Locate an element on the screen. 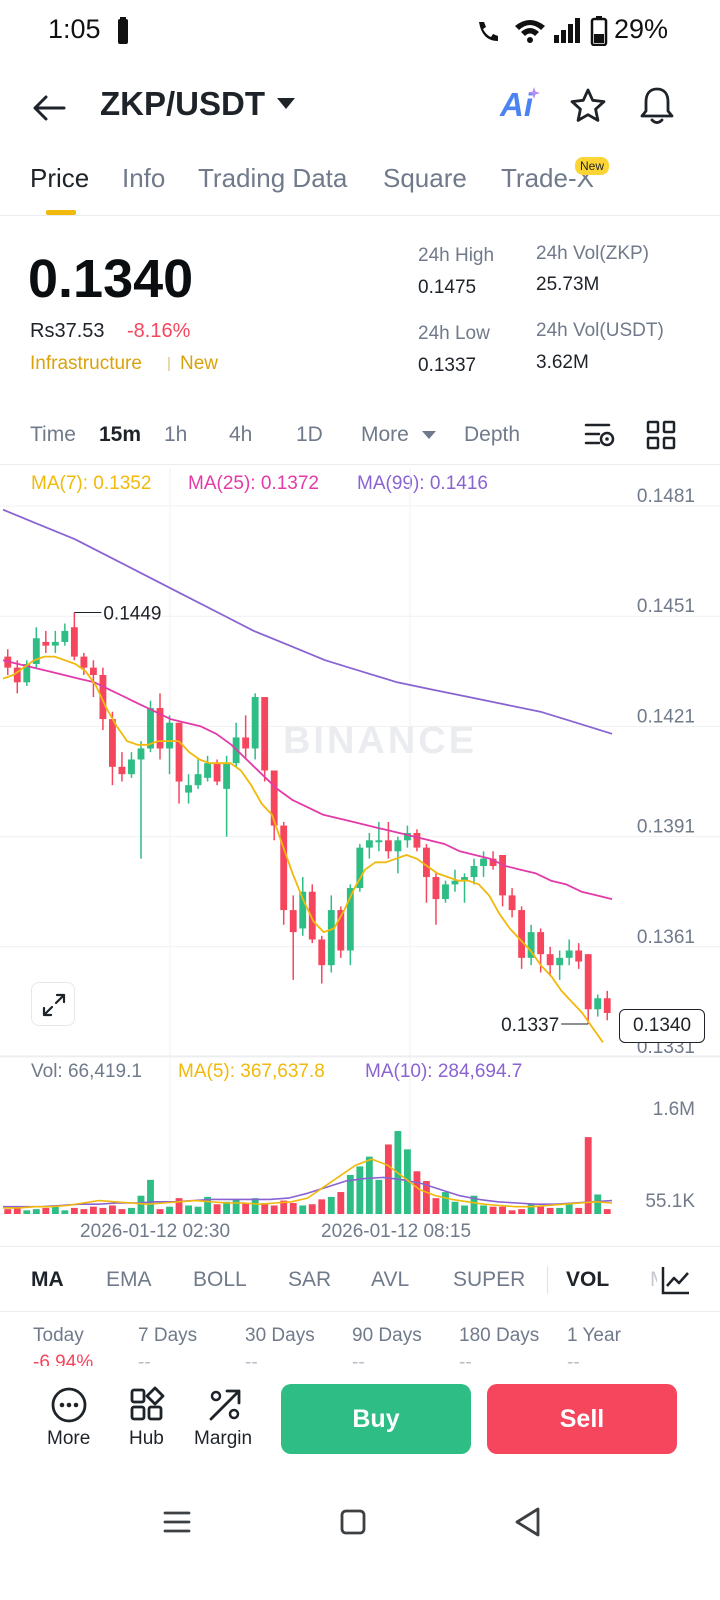  stat-vol-quote-value: 3.62M is located at coordinates (562, 362).